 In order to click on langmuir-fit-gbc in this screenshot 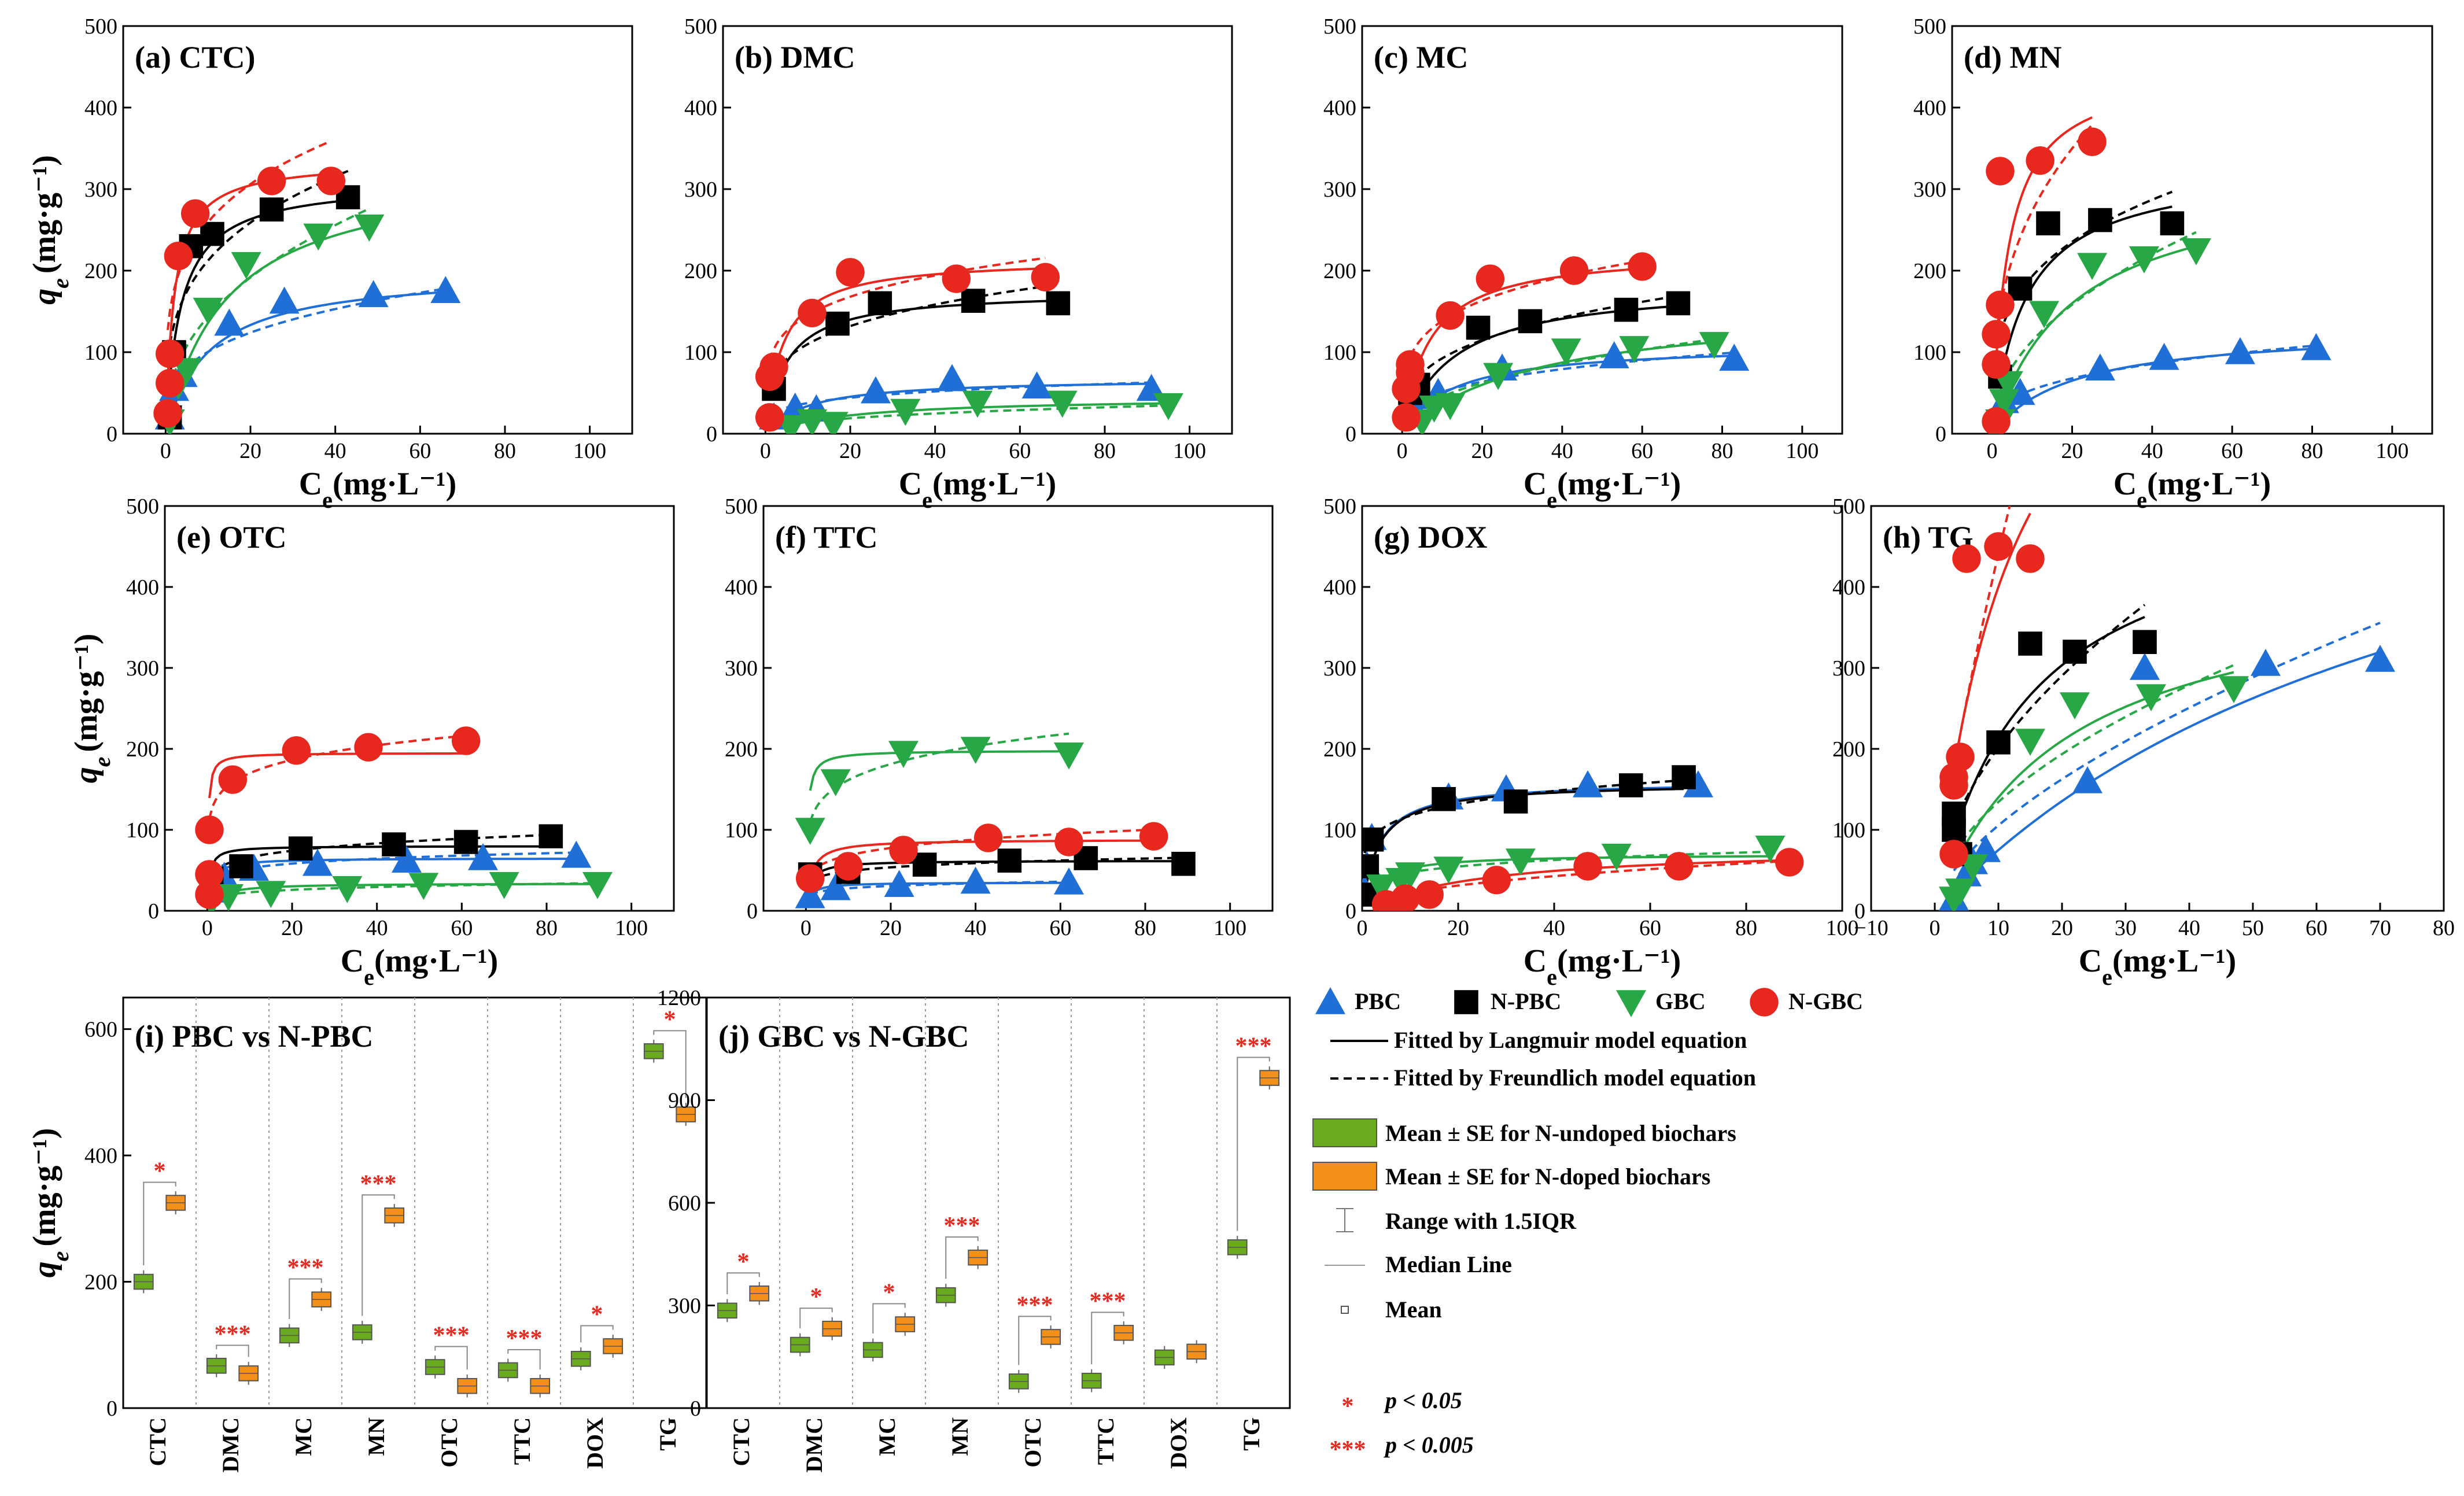, I will do `click(2093, 769)`.